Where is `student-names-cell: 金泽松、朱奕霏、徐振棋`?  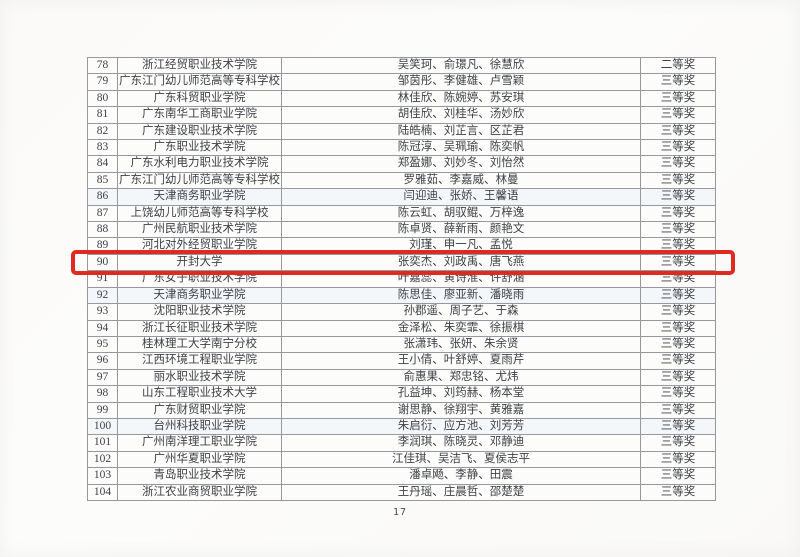 student-names-cell: 金泽松、朱奕霏、徐振棋 is located at coordinates (461, 328).